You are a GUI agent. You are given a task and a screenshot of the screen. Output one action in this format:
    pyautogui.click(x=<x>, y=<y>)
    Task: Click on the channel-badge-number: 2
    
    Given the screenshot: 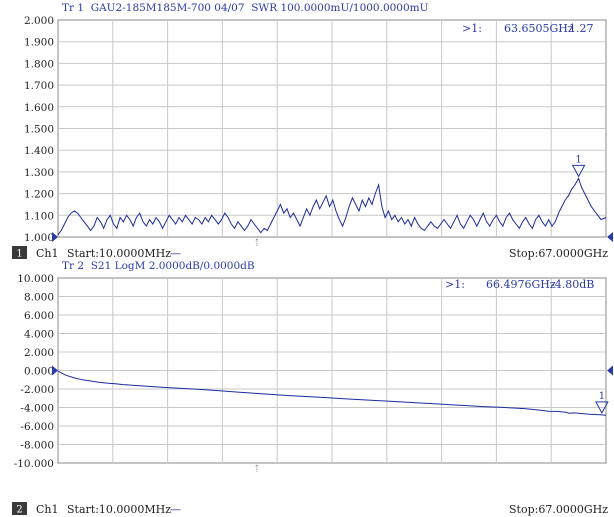 What is the action you would take?
    pyautogui.click(x=19, y=510)
    